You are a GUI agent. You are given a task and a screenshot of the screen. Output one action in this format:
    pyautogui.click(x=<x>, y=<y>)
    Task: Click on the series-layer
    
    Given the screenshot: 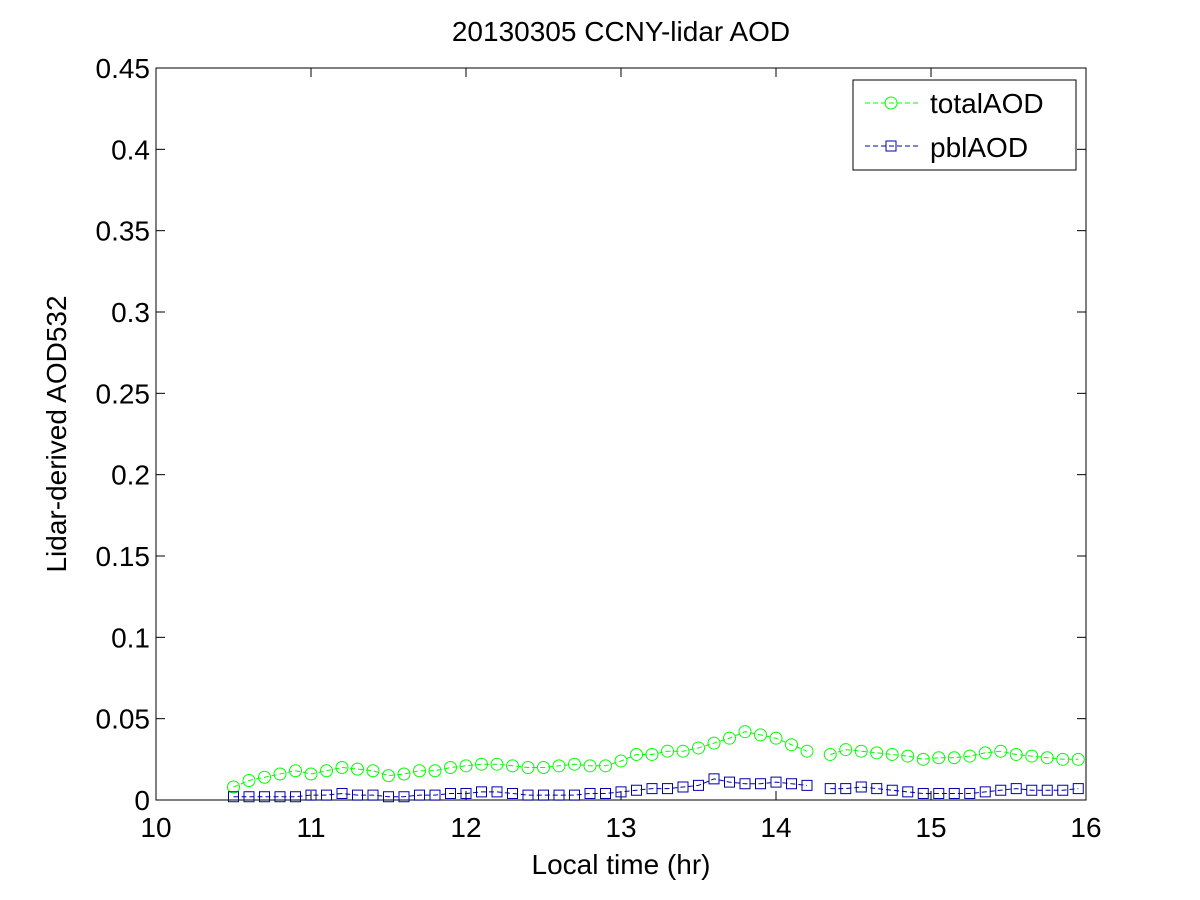 What is the action you would take?
    pyautogui.click(x=656, y=764)
    